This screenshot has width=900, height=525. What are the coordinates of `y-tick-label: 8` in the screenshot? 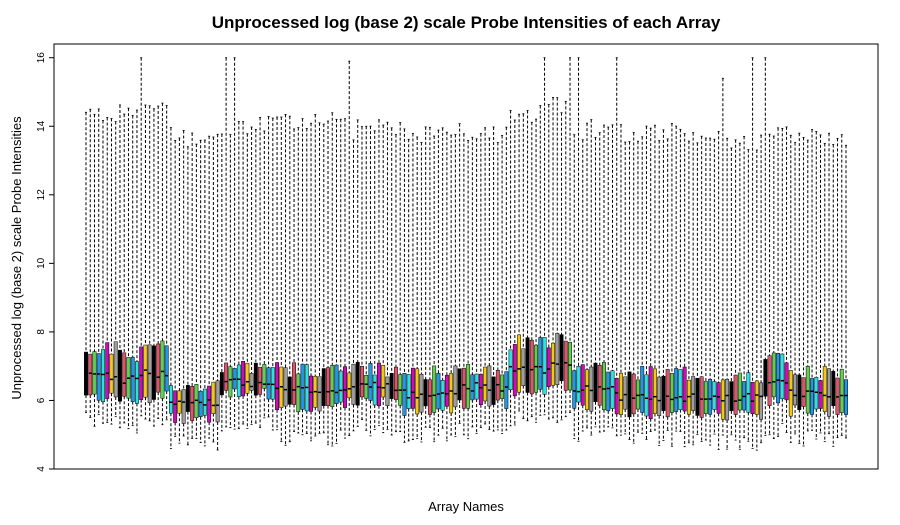 It's located at (41, 332).